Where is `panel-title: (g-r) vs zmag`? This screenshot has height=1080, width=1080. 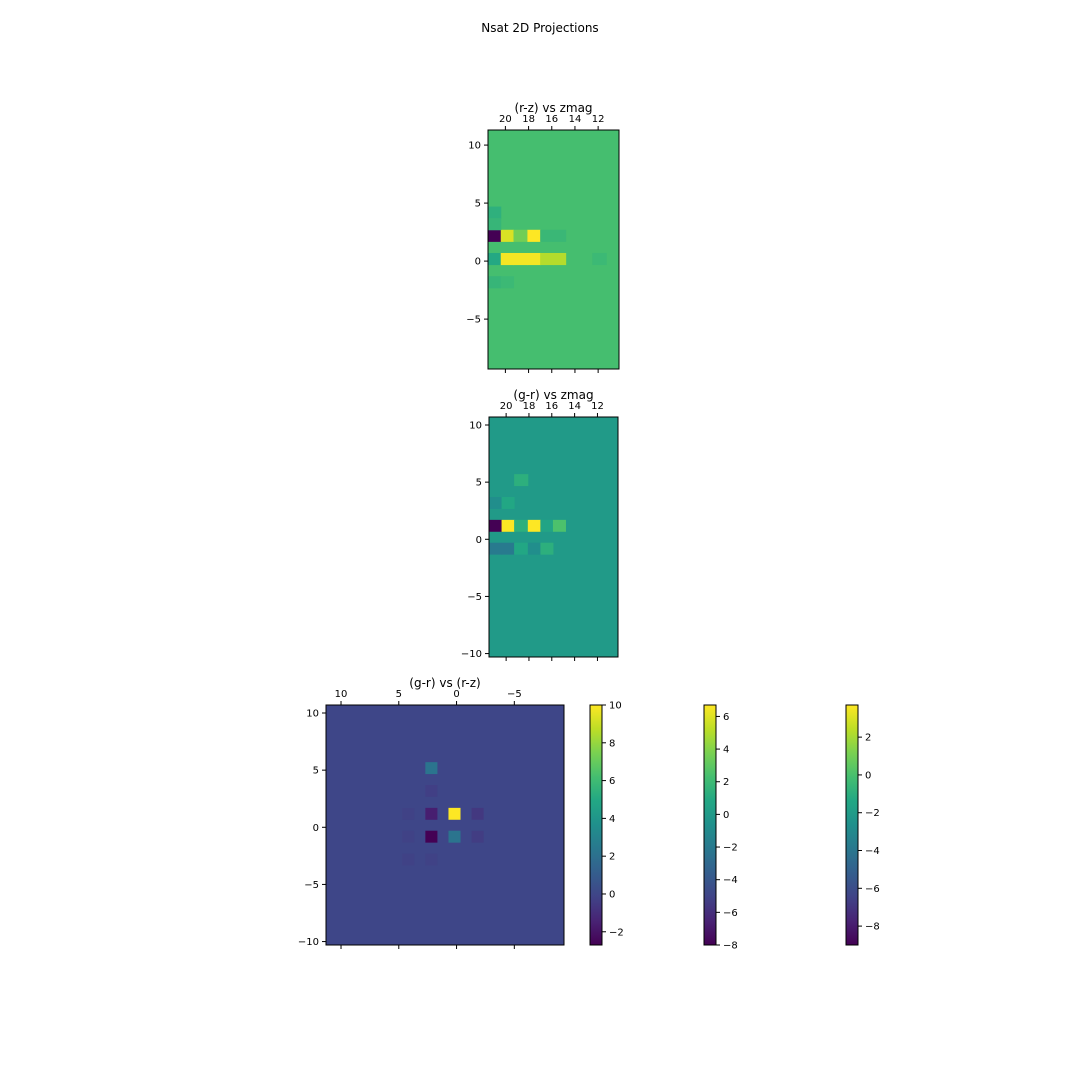 panel-title: (g-r) vs zmag is located at coordinates (553, 395).